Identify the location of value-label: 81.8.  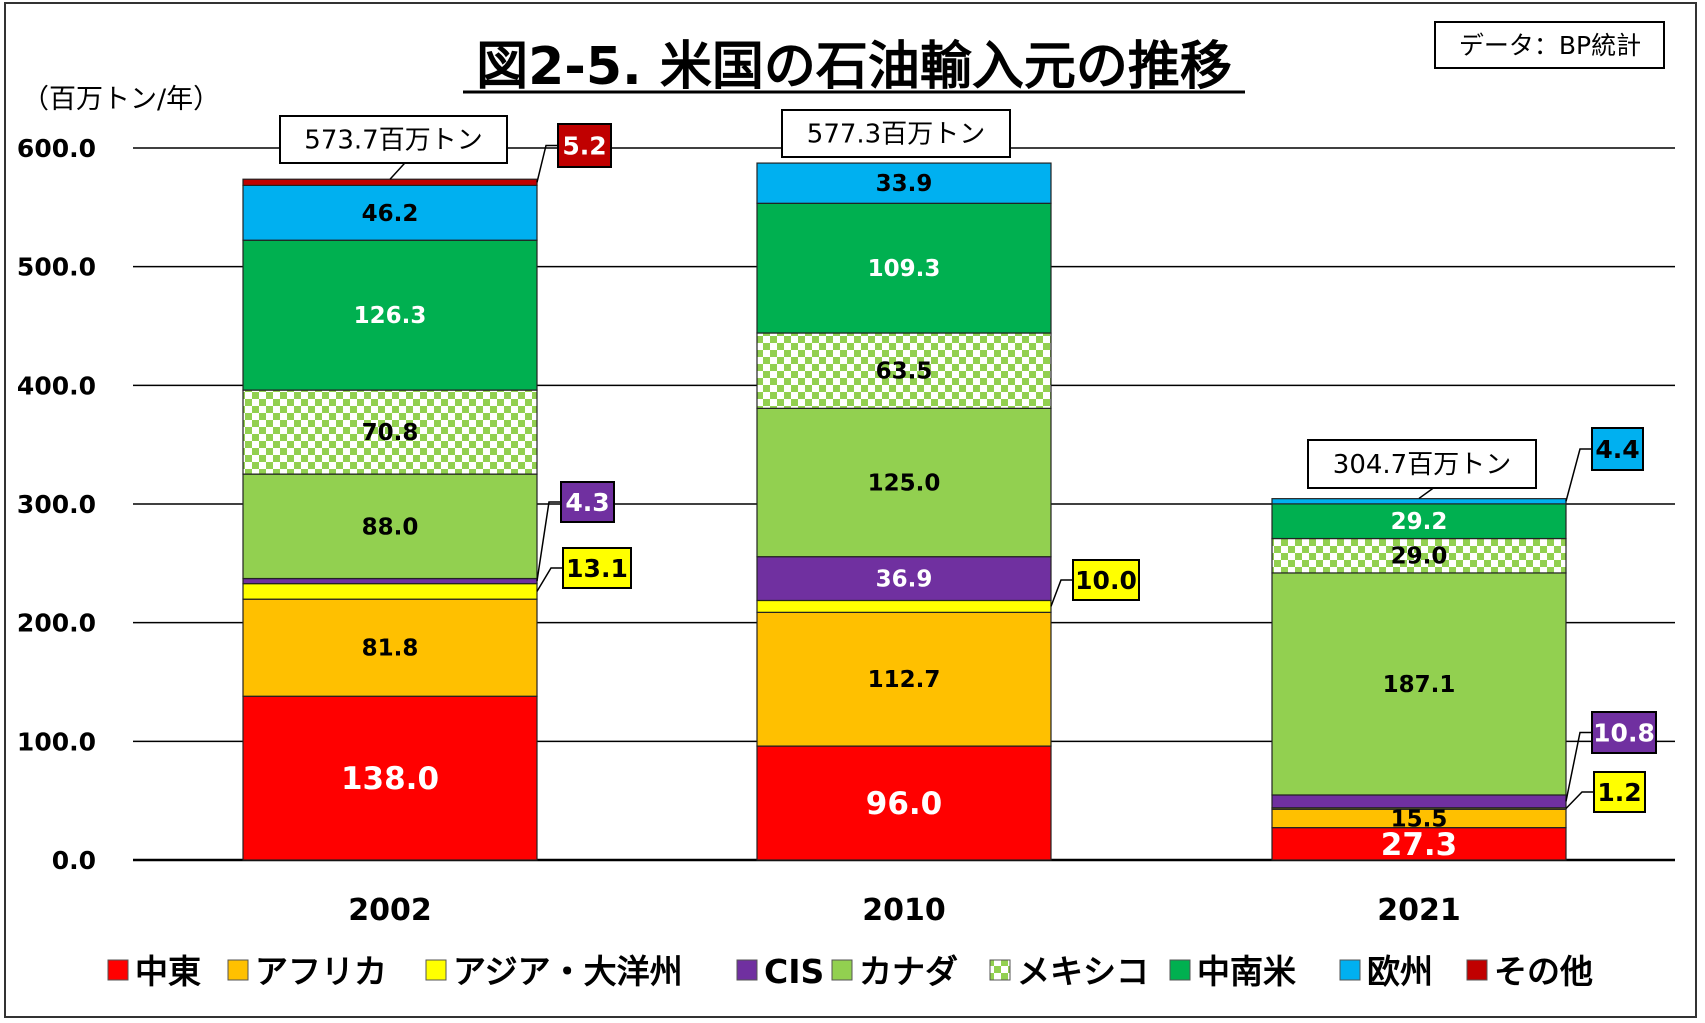
(390, 649).